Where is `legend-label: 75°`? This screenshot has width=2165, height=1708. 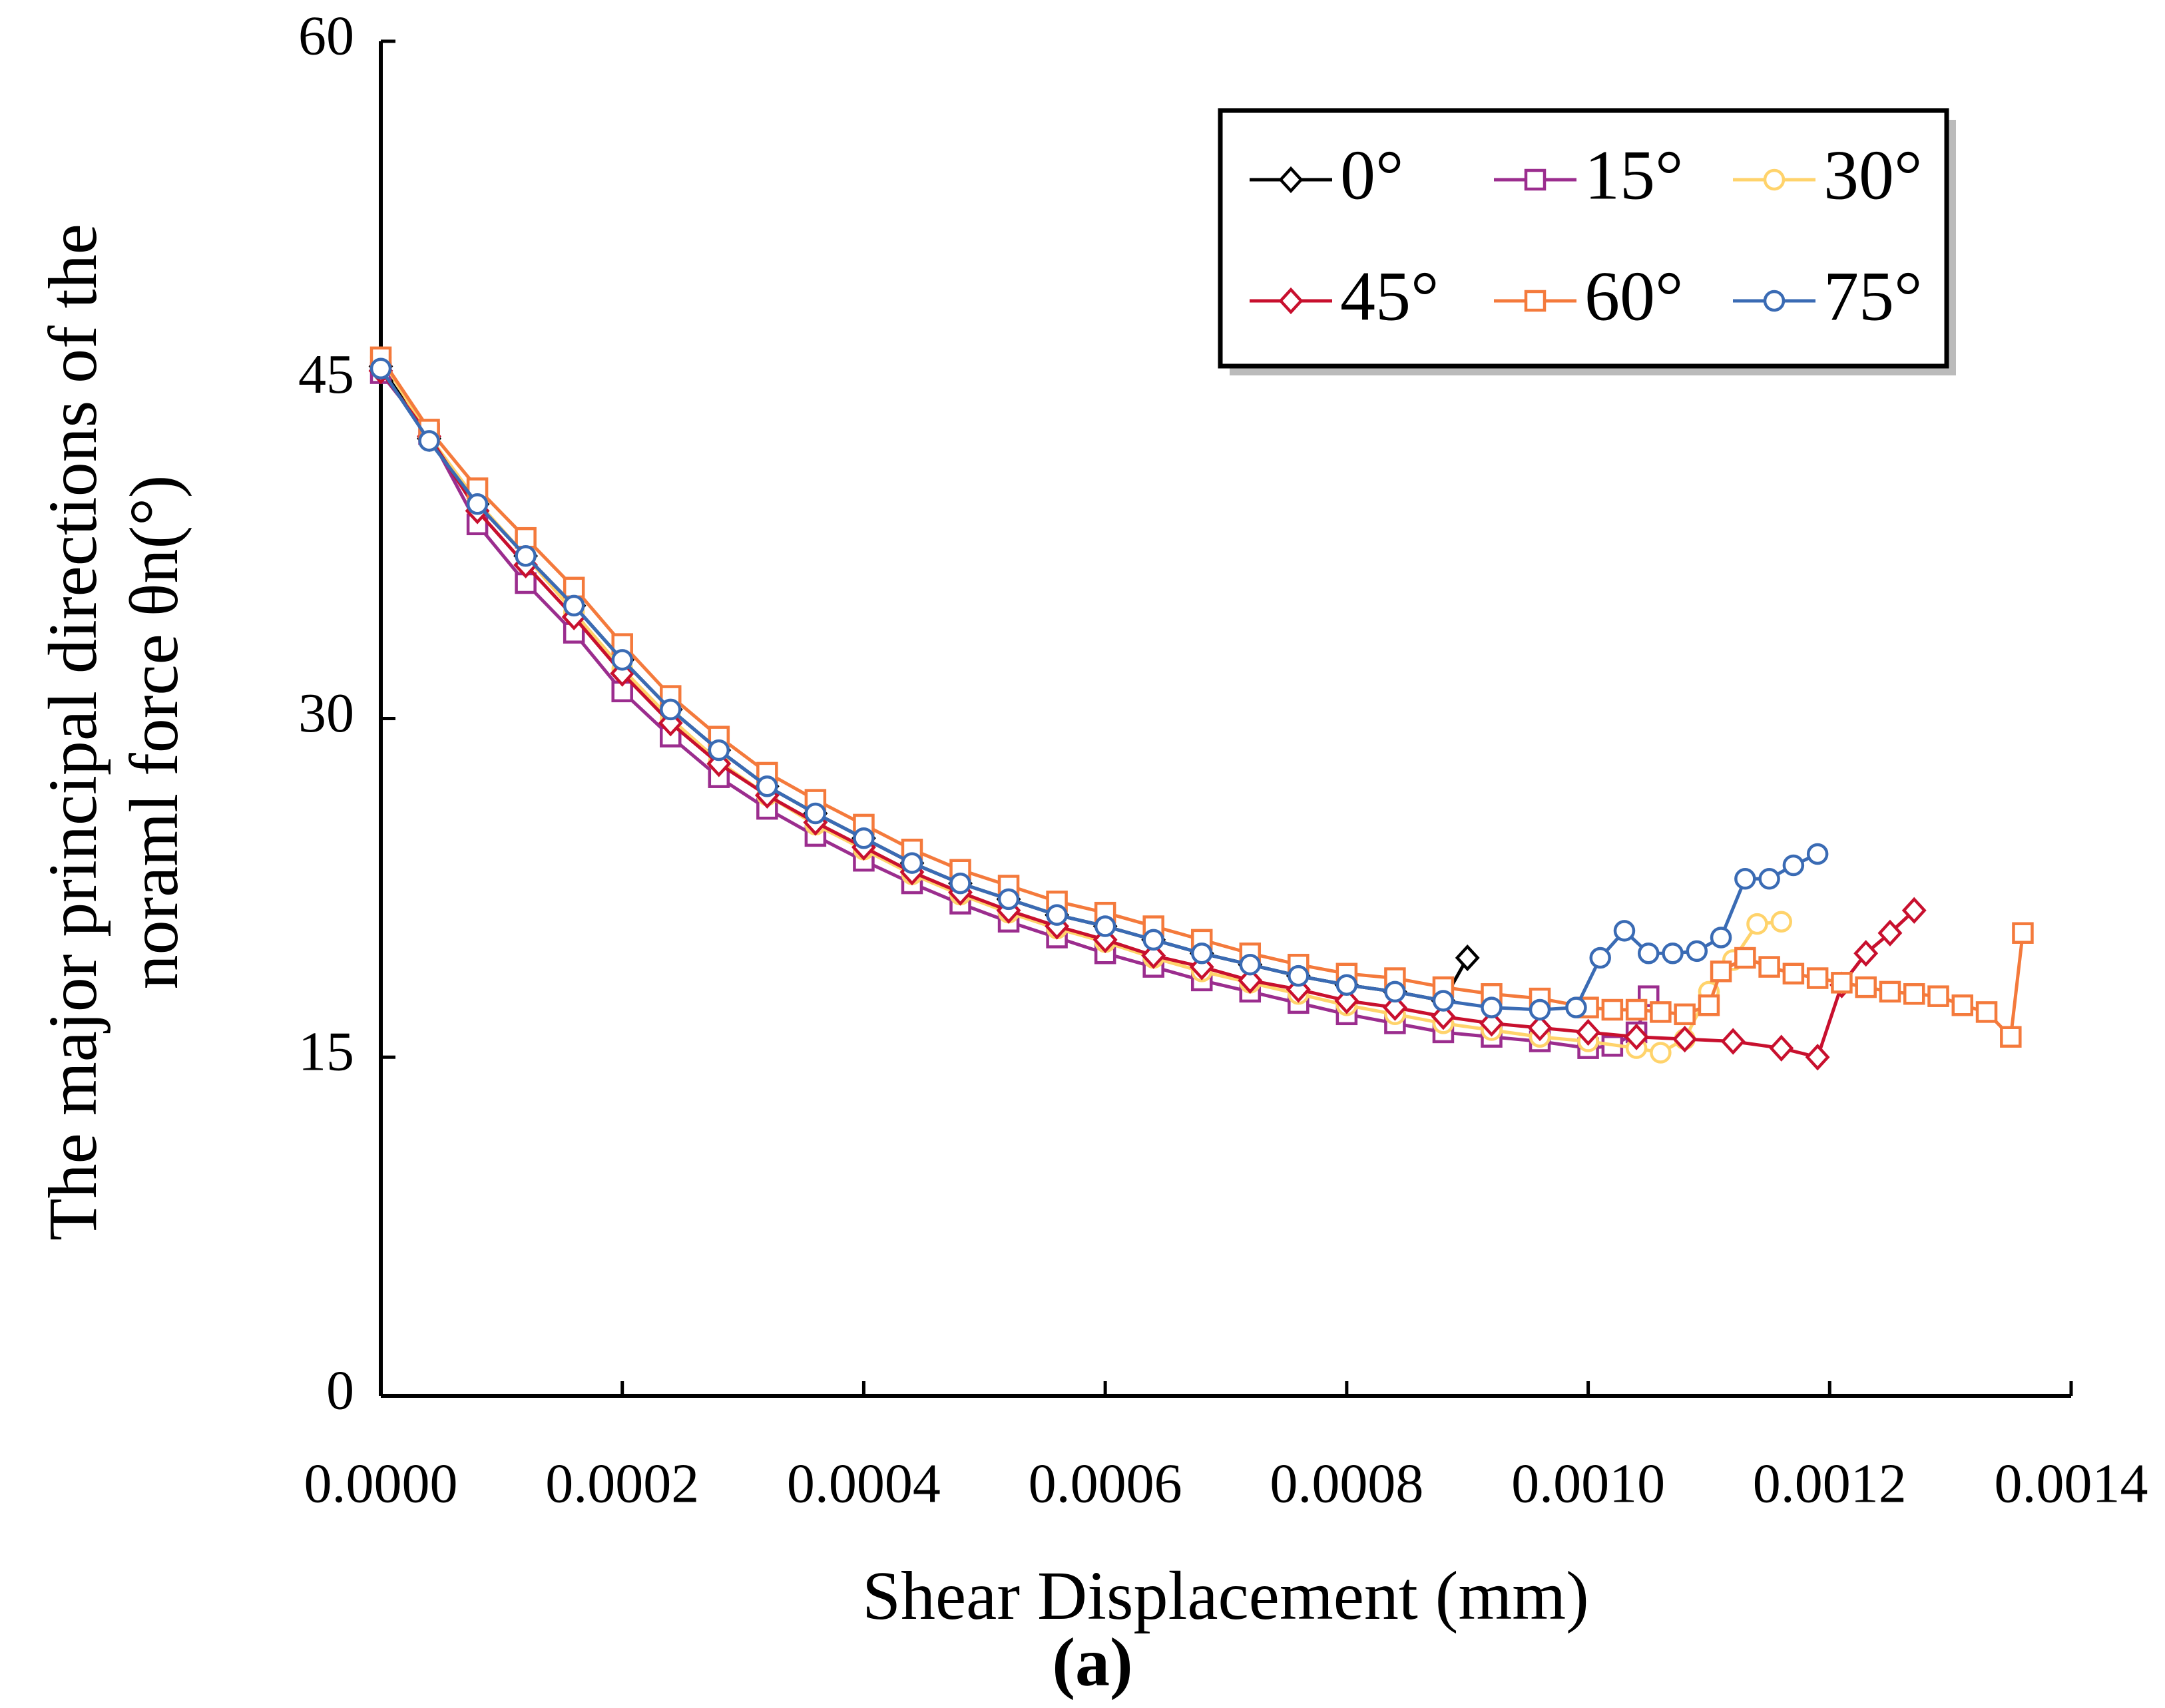 legend-label: 75° is located at coordinates (1872, 296).